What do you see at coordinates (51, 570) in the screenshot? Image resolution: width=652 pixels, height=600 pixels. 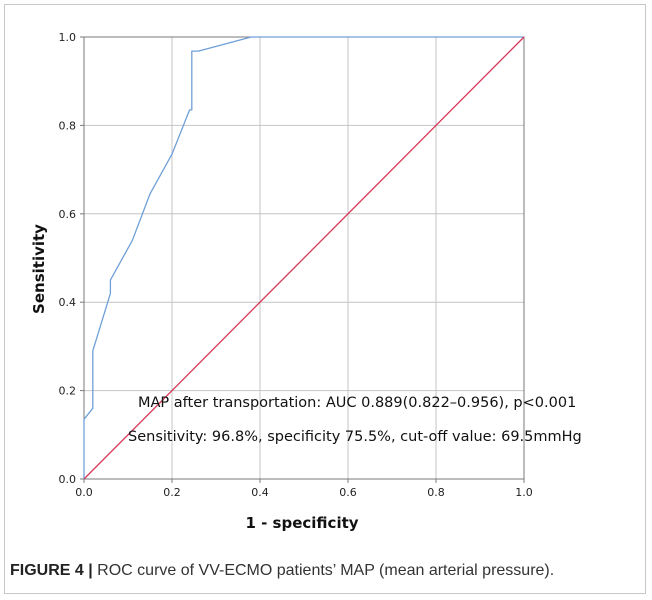 I see `caption-label: FIGURE 4 |` at bounding box center [51, 570].